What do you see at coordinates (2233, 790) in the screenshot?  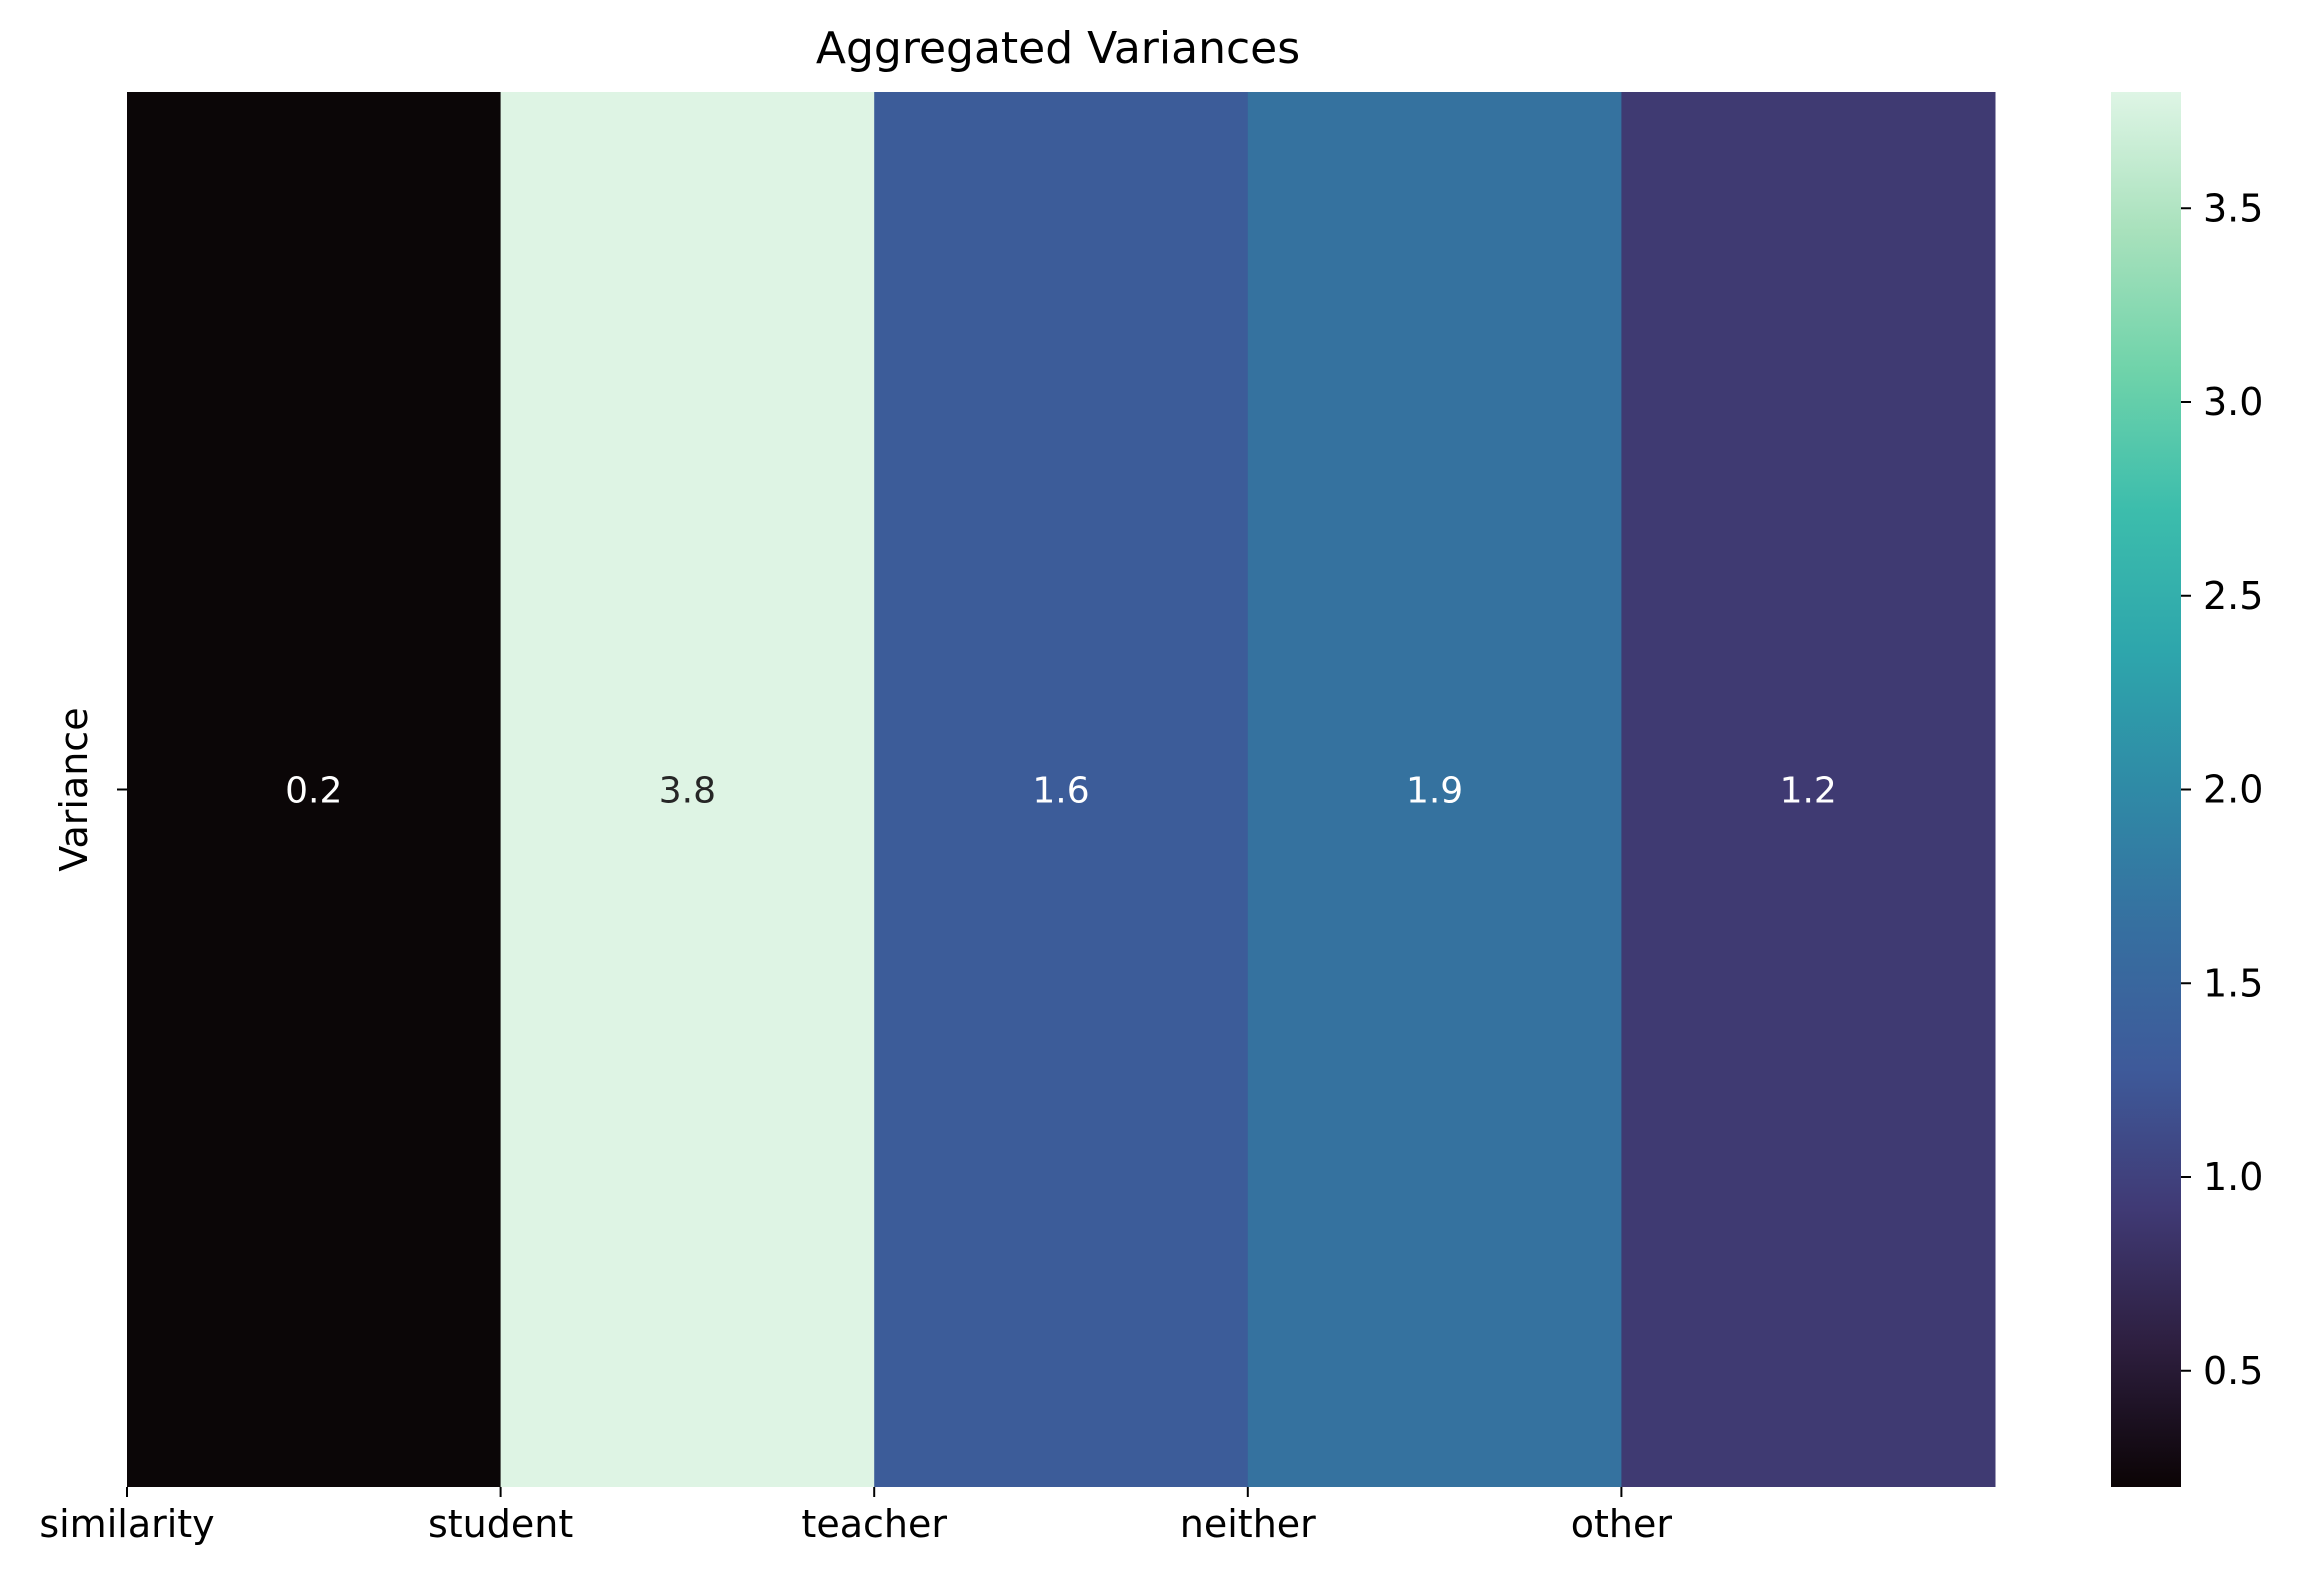 I see `colorbar-tick-label: 2.0` at bounding box center [2233, 790].